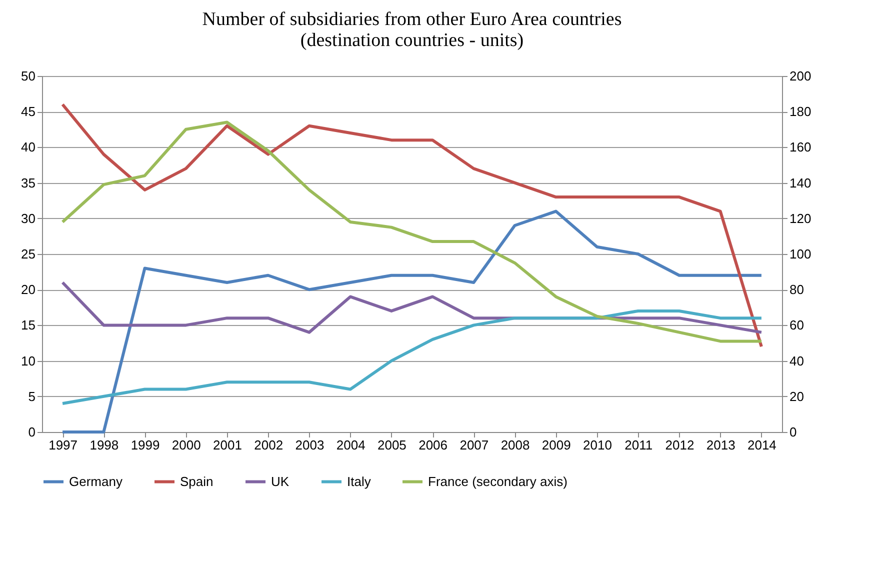 This screenshot has height=574, width=880. I want to click on y-tick-label: 25, so click(28, 254).